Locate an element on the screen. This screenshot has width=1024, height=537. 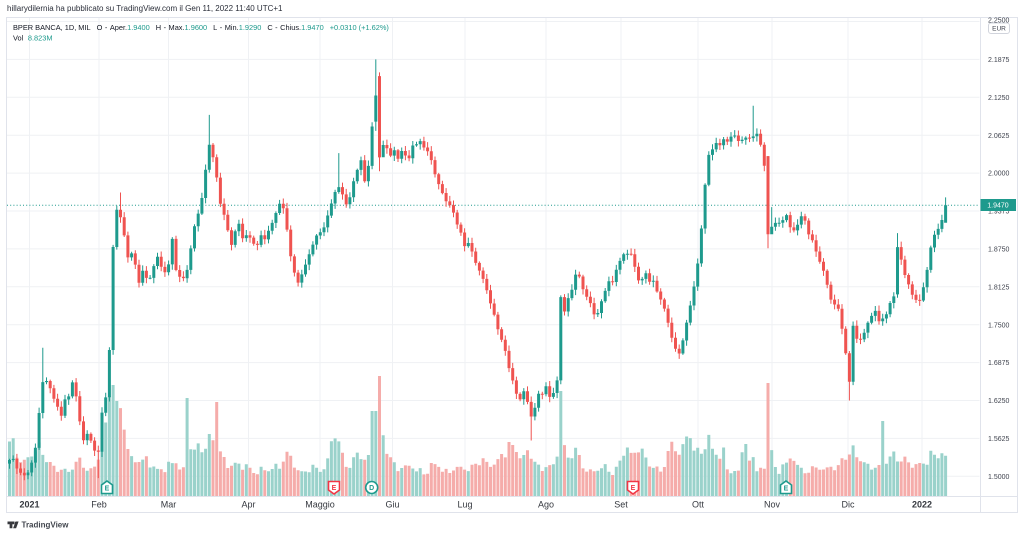
svg-text: 1.6875 is located at coordinates (999, 363).